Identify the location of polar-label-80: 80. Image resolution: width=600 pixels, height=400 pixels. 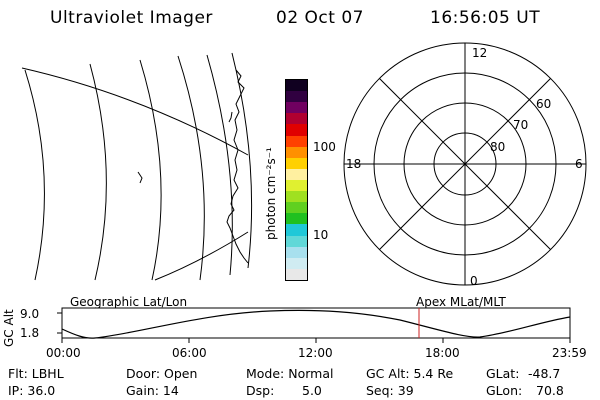
(498, 147).